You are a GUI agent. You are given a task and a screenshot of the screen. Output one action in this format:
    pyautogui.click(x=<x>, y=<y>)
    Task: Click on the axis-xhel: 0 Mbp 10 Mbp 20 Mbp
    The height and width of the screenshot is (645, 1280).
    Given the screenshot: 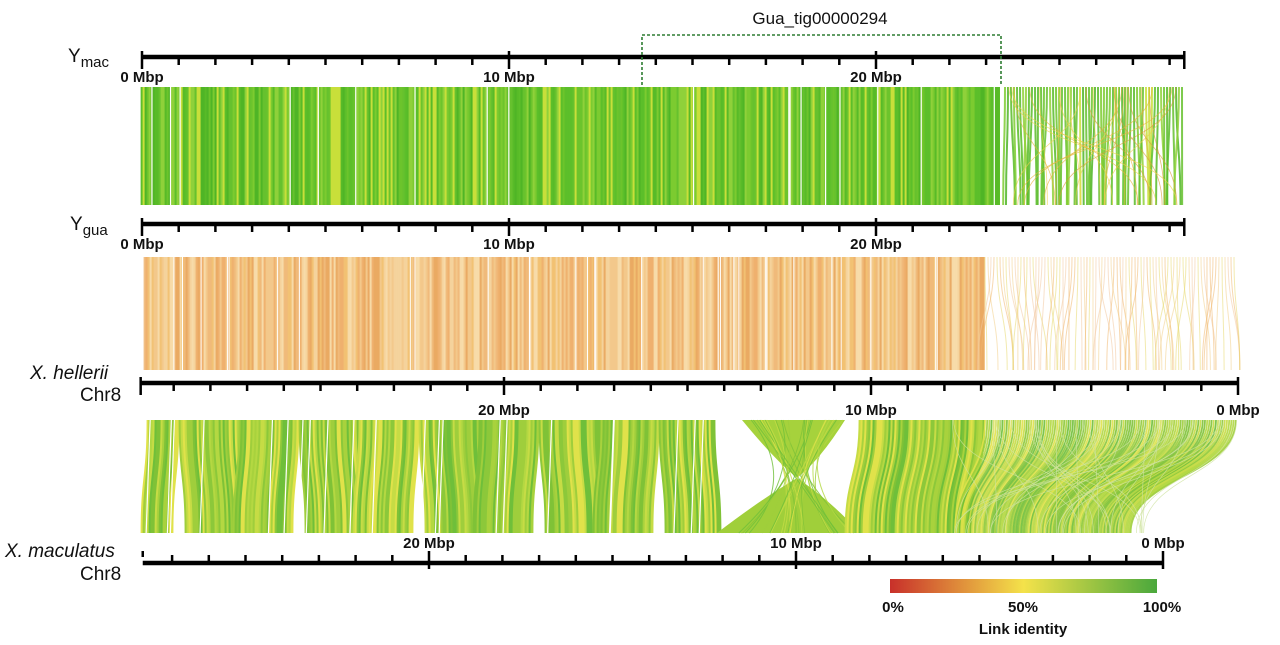 What is the action you would take?
    pyautogui.click(x=699, y=398)
    